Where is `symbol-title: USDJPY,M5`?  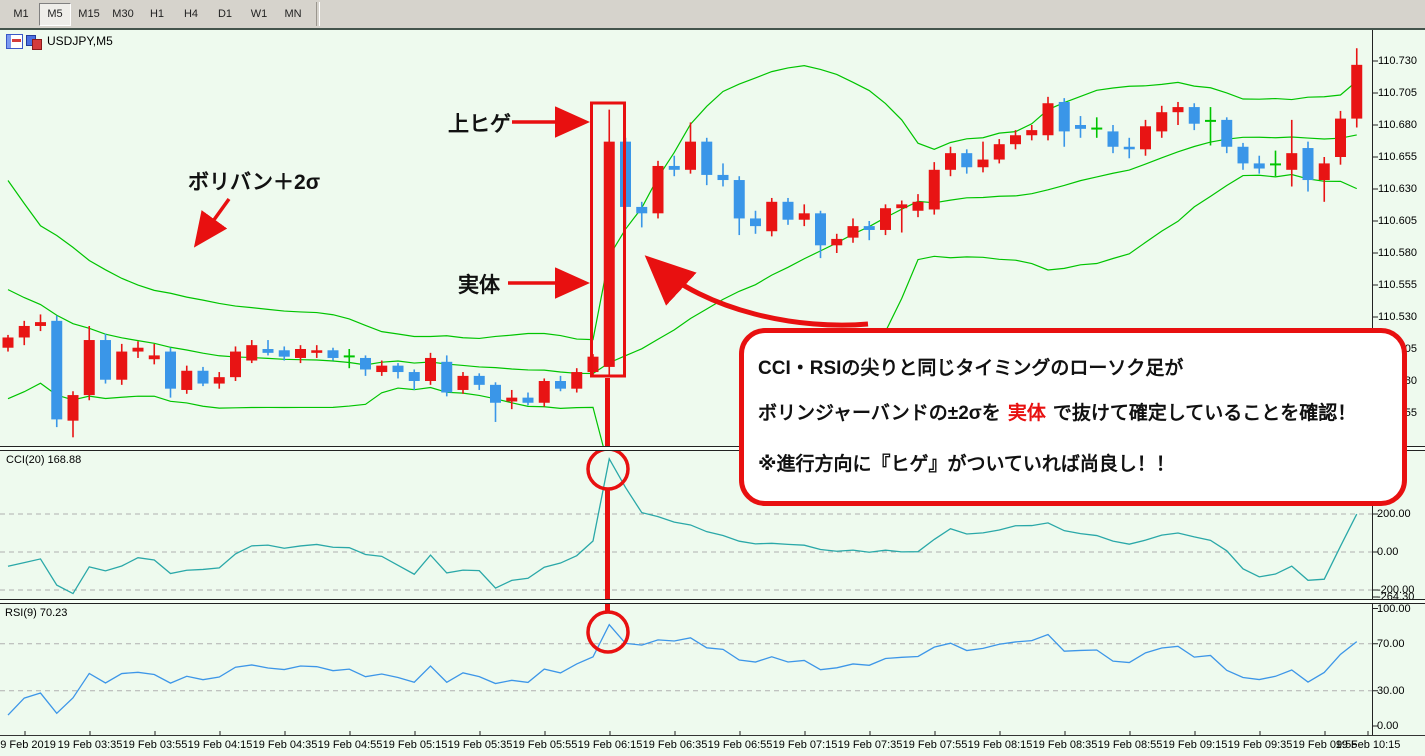
symbol-title: USDJPY,M5 is located at coordinates (80, 41).